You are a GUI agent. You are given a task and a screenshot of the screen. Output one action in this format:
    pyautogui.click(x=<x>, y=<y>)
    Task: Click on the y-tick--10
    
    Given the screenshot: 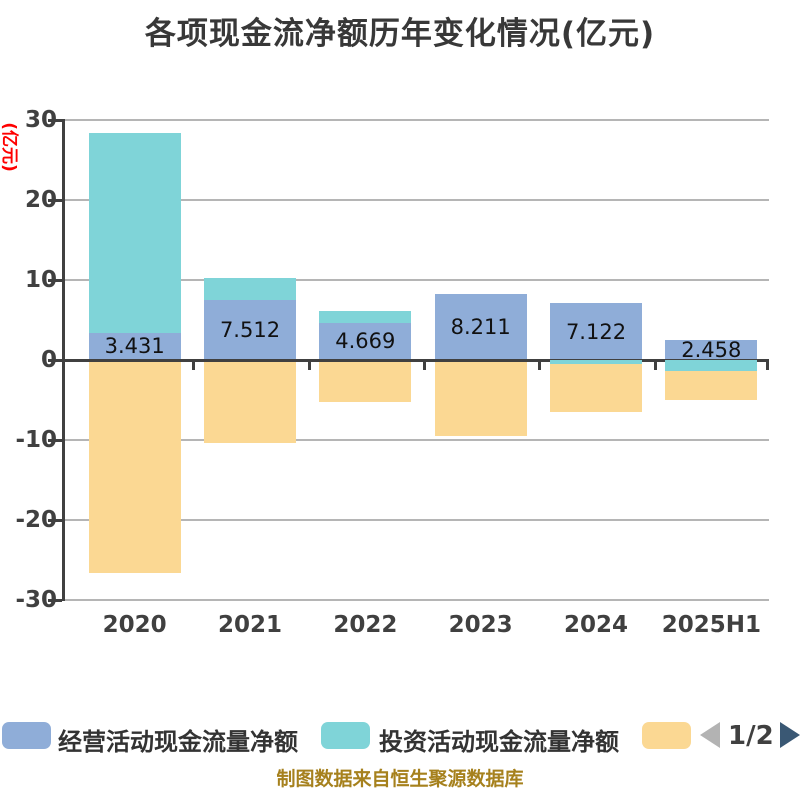 What is the action you would take?
    pyautogui.click(x=55, y=440)
    